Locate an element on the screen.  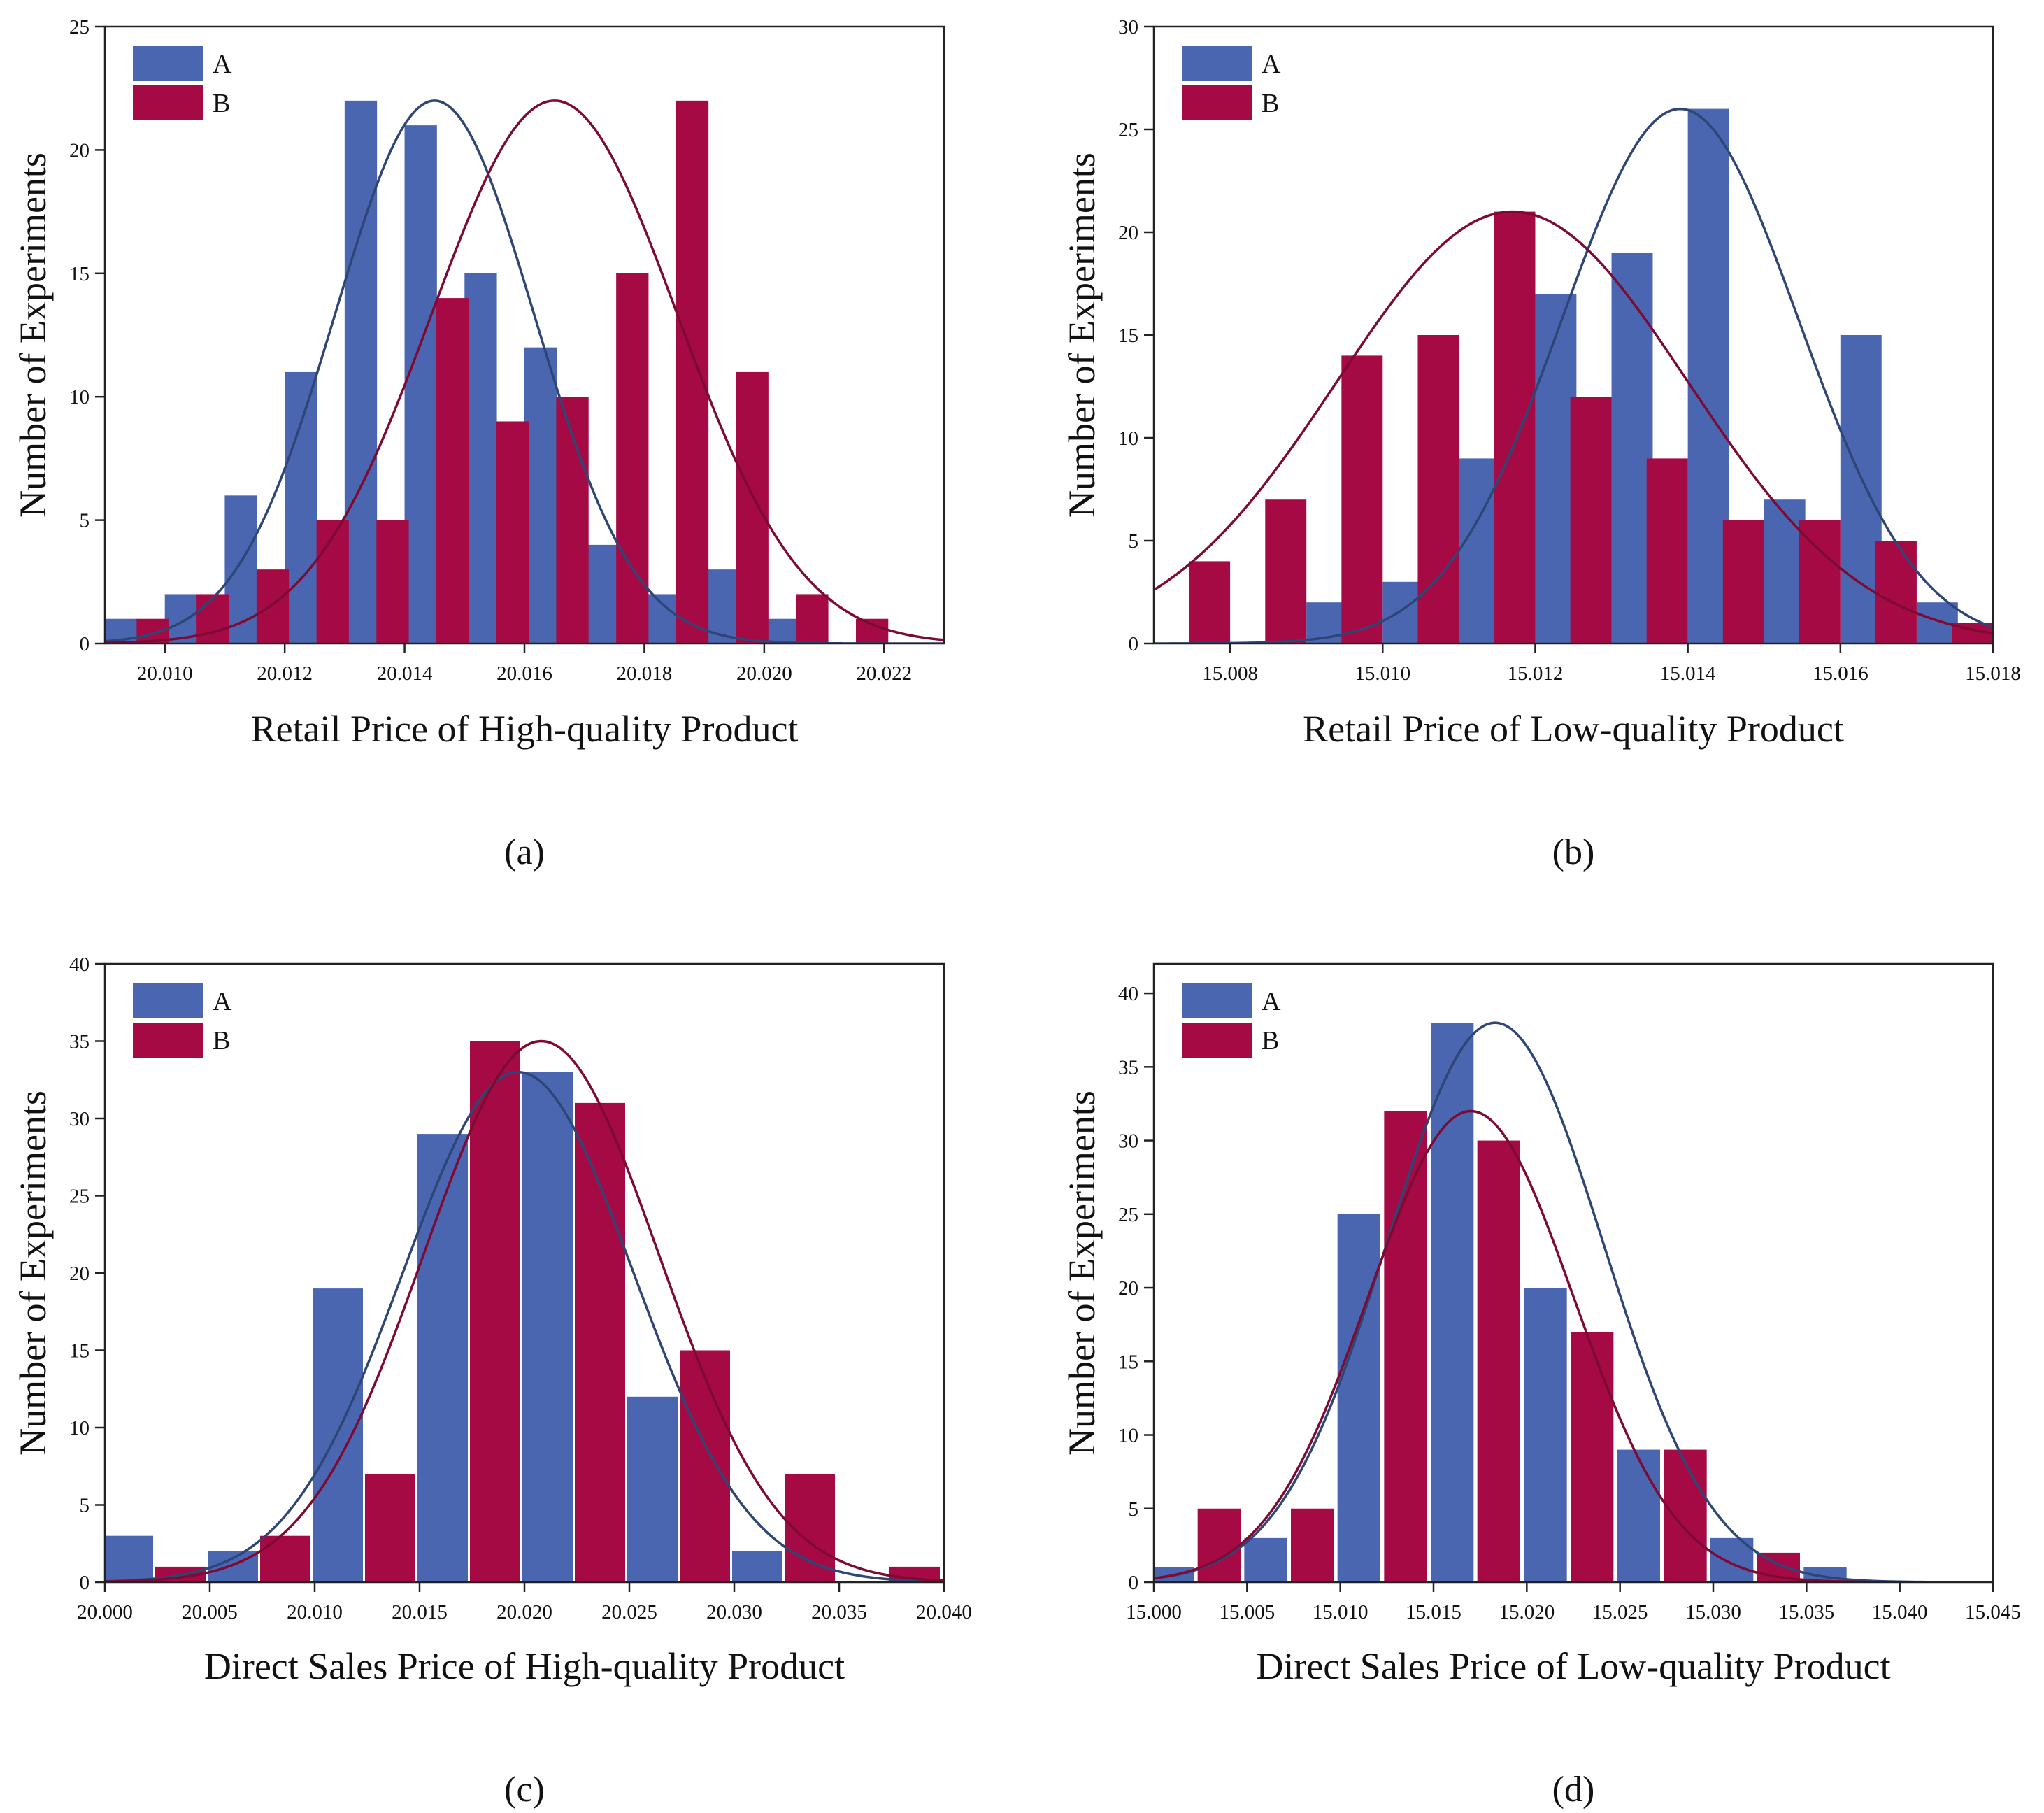
panel-label: (b) is located at coordinates (1573, 852).